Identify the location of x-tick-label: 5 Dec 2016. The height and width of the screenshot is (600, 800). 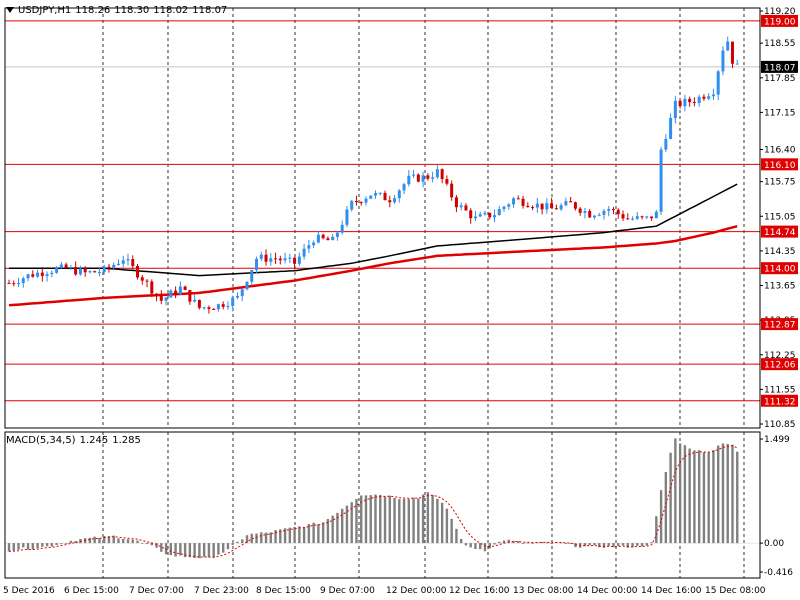
(29, 591).